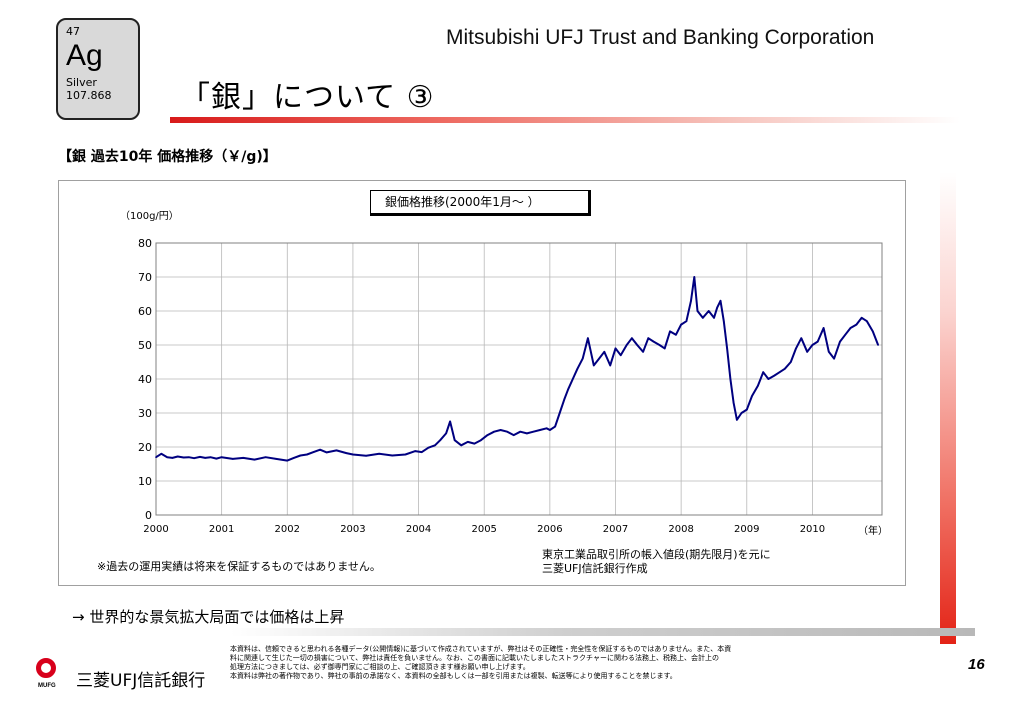 This screenshot has height=708, width=1023. What do you see at coordinates (145, 447) in the screenshot?
I see `y-tick-label: 20` at bounding box center [145, 447].